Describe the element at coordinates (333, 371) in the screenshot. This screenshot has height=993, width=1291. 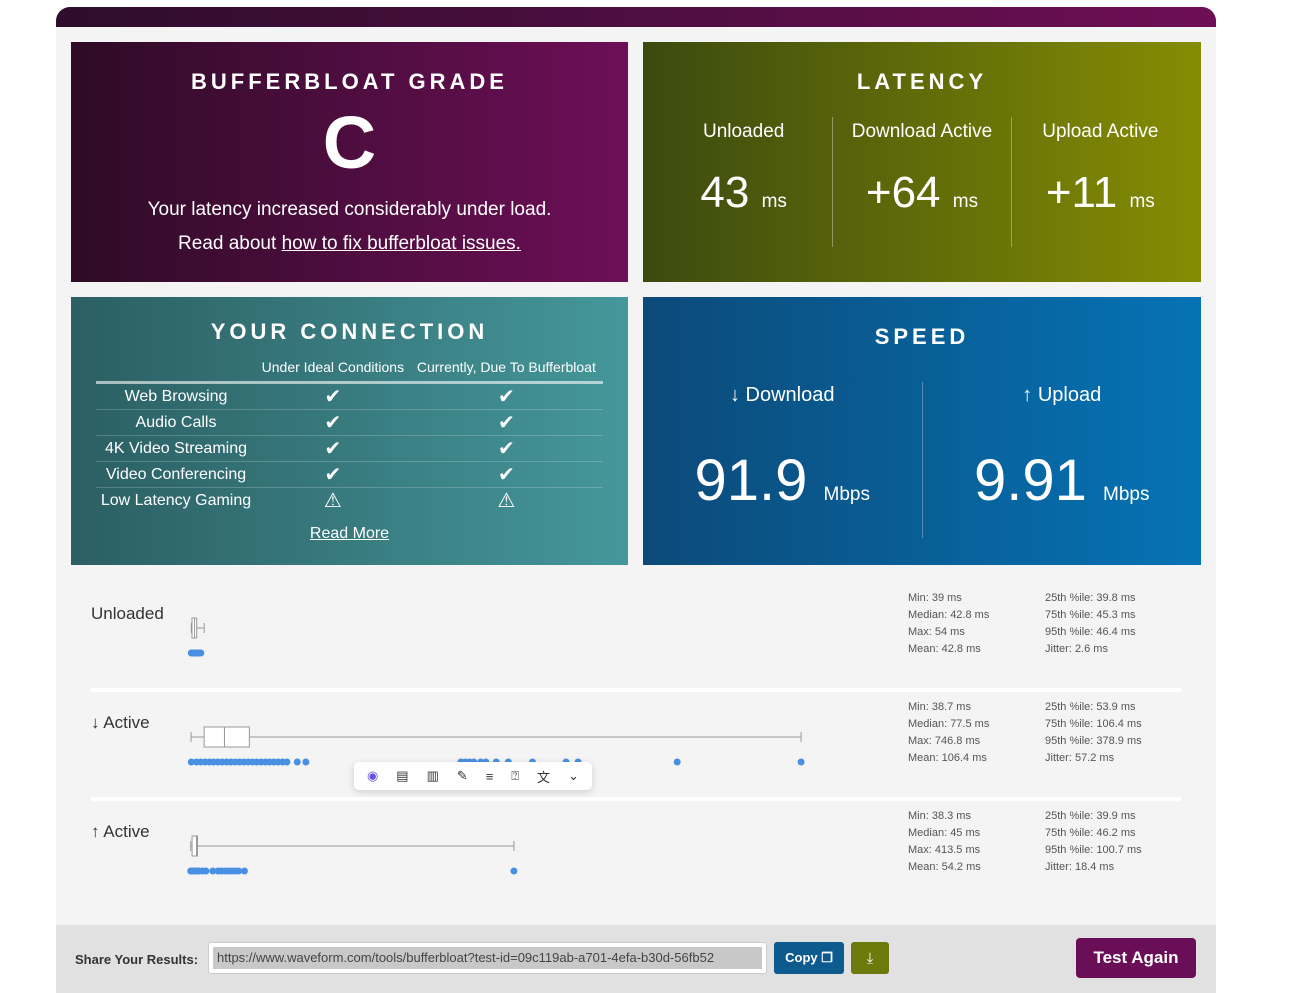
I see `header-ideal: Under Ideal Conditions` at that location.